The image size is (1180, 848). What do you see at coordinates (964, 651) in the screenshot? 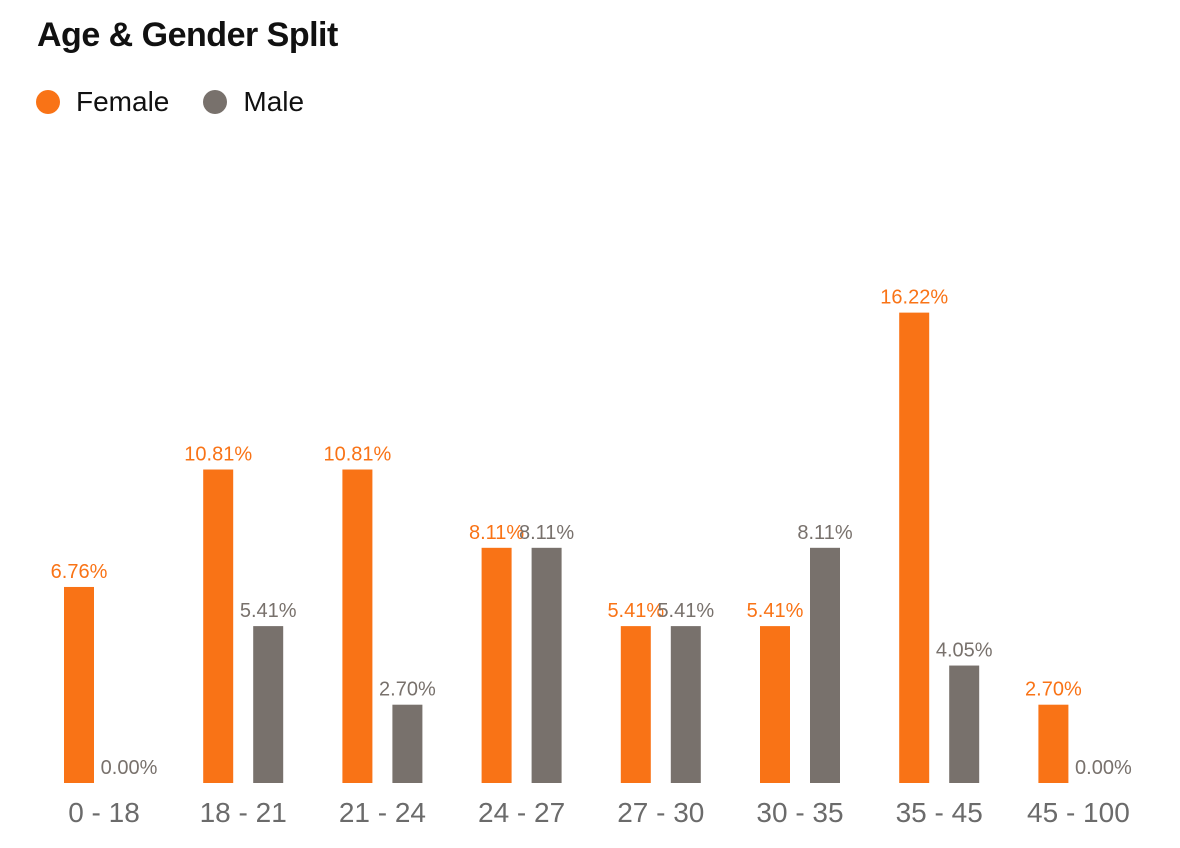
I see `data-label: 4.05%` at bounding box center [964, 651].